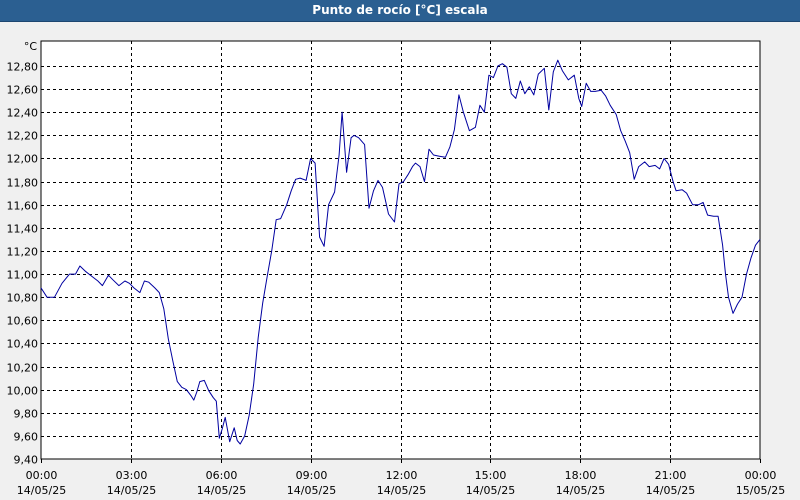 This screenshot has height=500, width=800. What do you see at coordinates (222, 475) in the screenshot?
I see `x-tick-time: 06:00` at bounding box center [222, 475].